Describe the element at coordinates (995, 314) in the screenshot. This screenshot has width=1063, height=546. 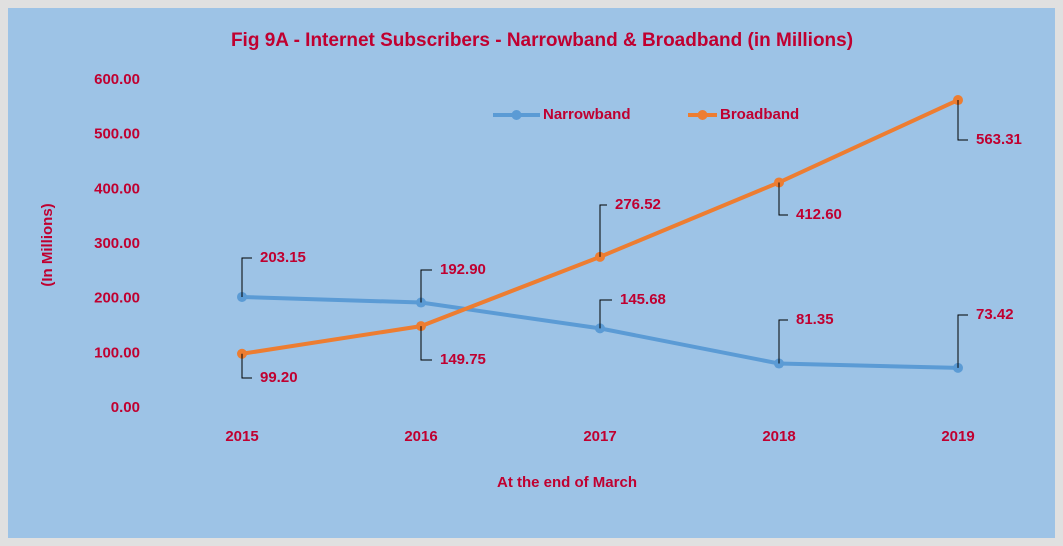
I see `data-label: 73.42` at that location.